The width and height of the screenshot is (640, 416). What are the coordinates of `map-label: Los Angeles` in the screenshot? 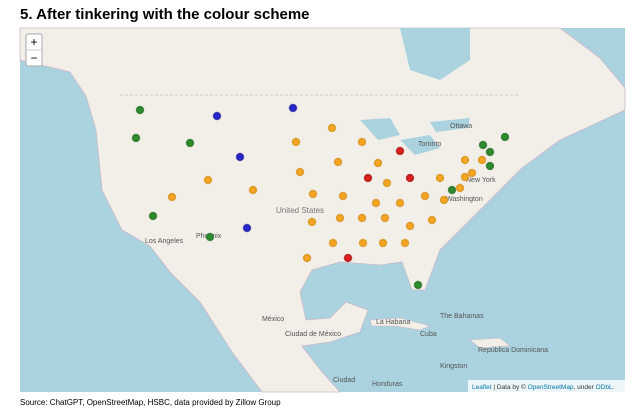 It's located at (164, 241).